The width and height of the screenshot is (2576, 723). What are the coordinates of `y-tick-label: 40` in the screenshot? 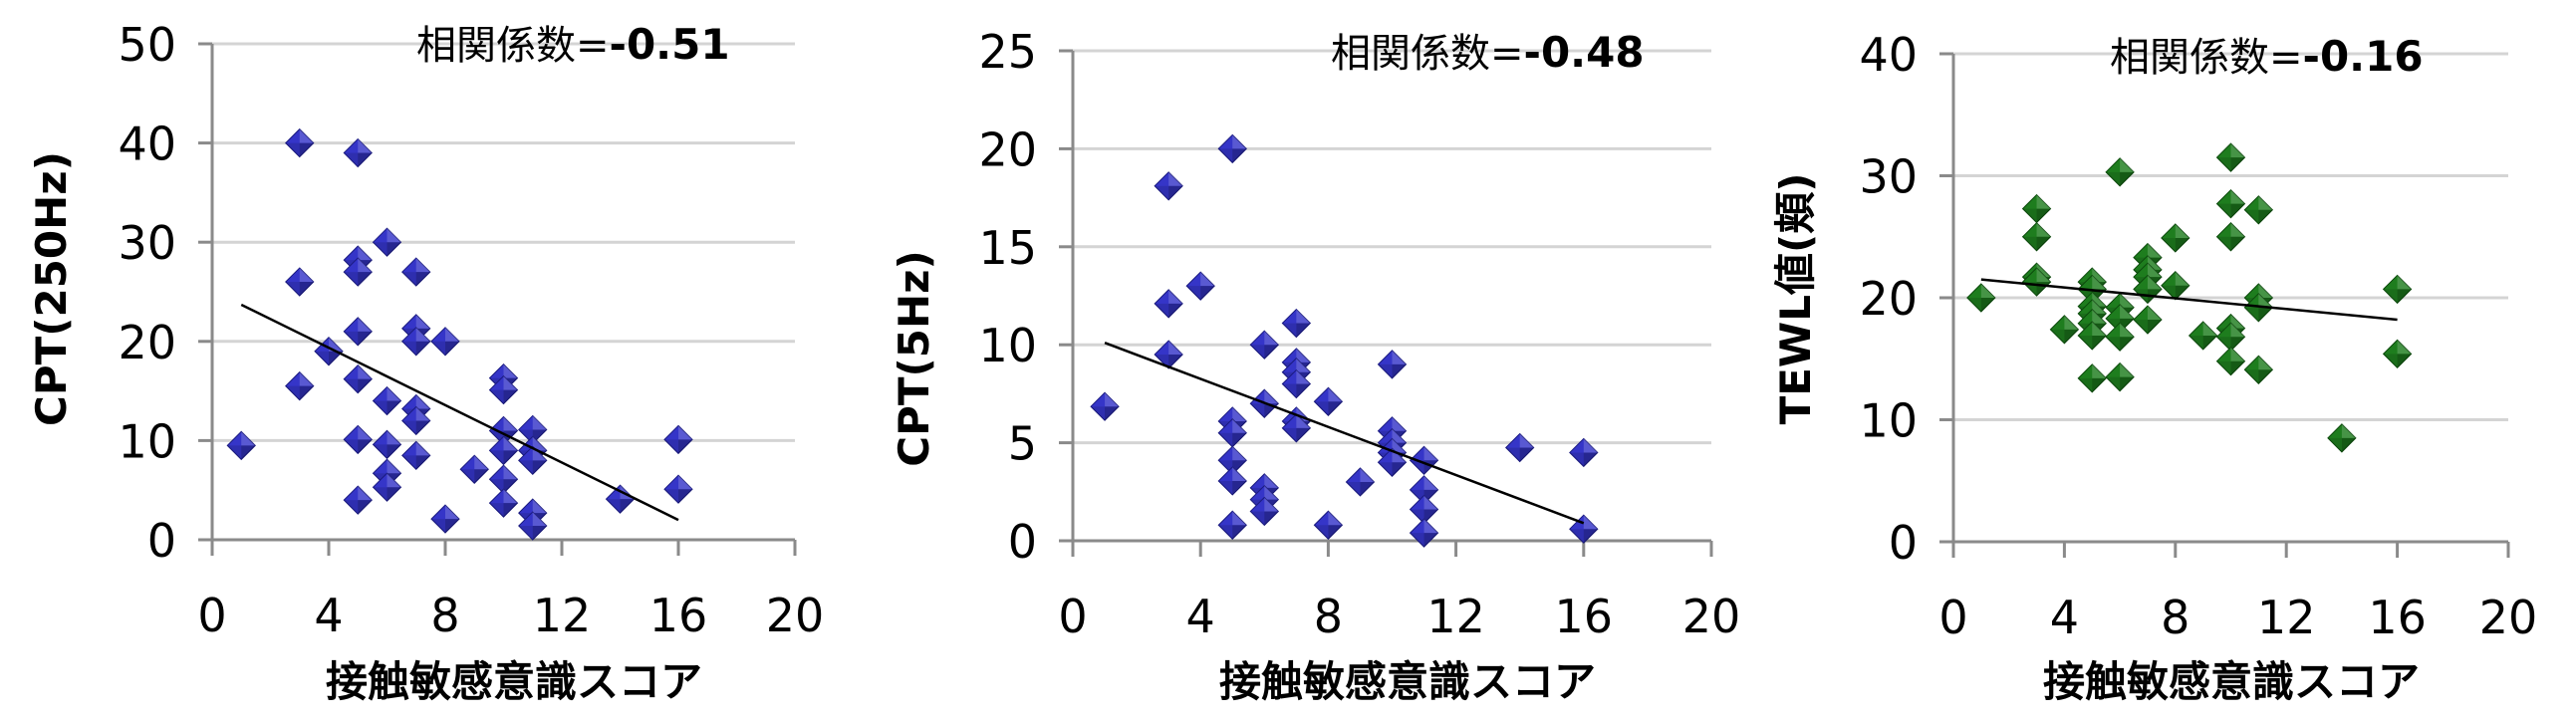 It's located at (147, 144).